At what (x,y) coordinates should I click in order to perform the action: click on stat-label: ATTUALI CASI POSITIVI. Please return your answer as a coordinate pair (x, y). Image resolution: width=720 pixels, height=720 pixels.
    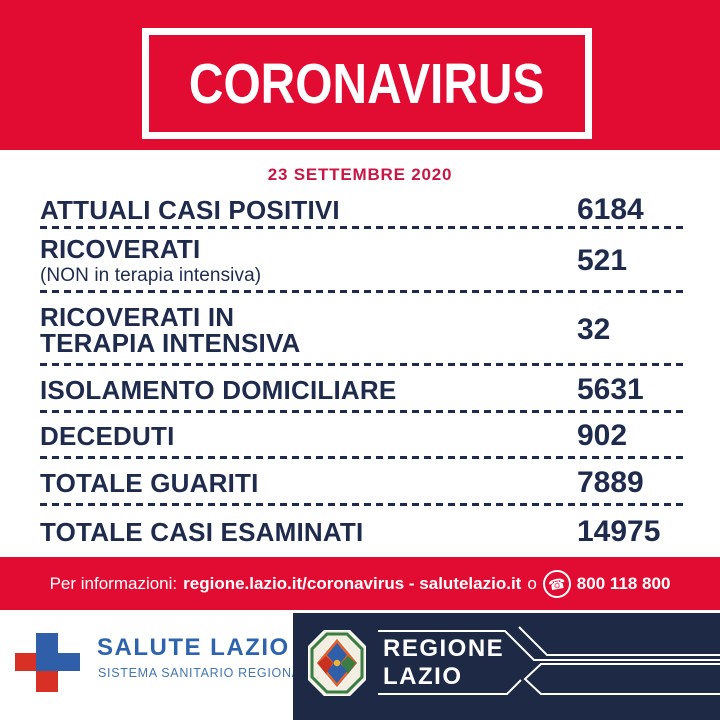
    Looking at the image, I should click on (190, 209).